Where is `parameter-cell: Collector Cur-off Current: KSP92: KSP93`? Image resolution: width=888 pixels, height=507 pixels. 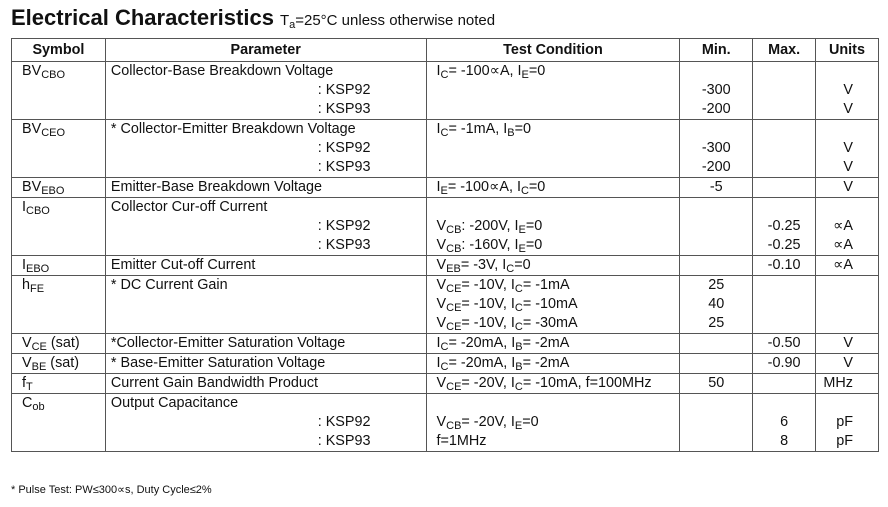
parameter-cell: Collector Cur-off Current: KSP92: KSP93 is located at coordinates (265, 226).